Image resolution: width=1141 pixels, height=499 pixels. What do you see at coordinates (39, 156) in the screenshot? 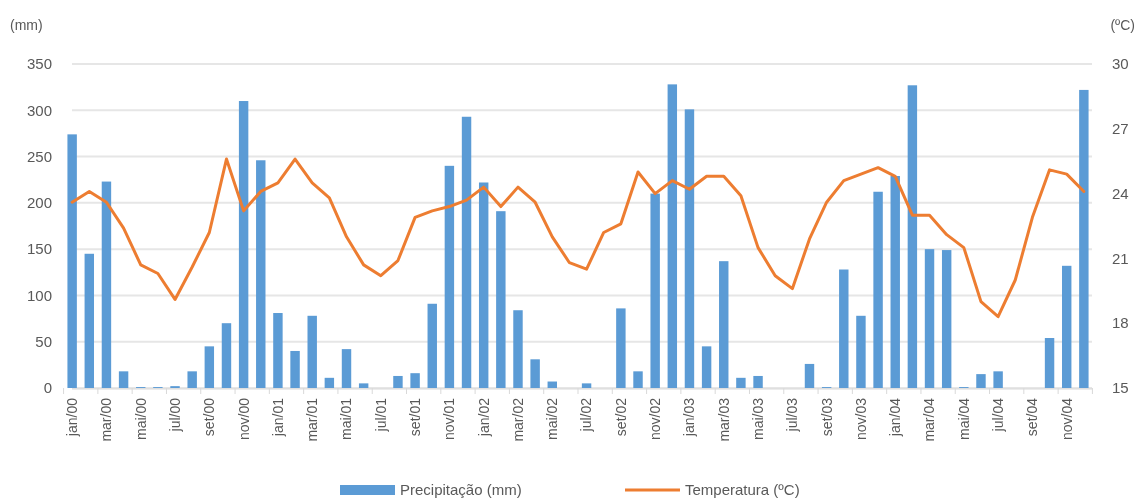
I see `y-tick-label: 250` at bounding box center [39, 156].